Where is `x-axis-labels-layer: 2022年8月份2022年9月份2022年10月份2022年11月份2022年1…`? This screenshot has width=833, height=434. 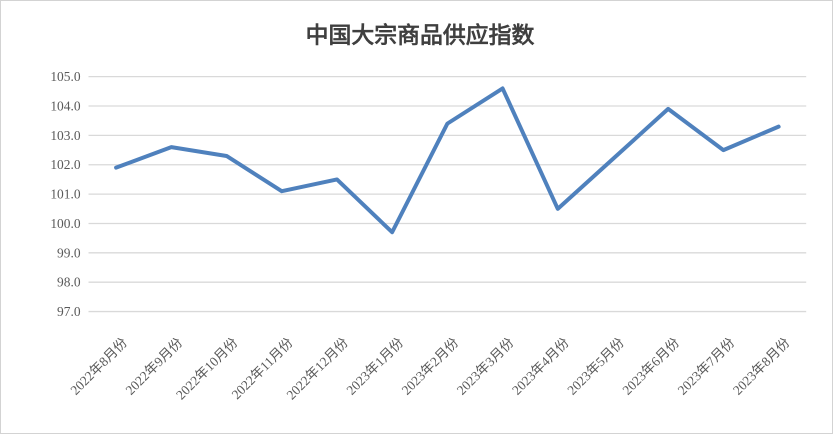
x-axis-labels-layer: 2022年8月份2022年9月份2022年10月份2022年11月份2022年1… is located at coordinates (430, 369).